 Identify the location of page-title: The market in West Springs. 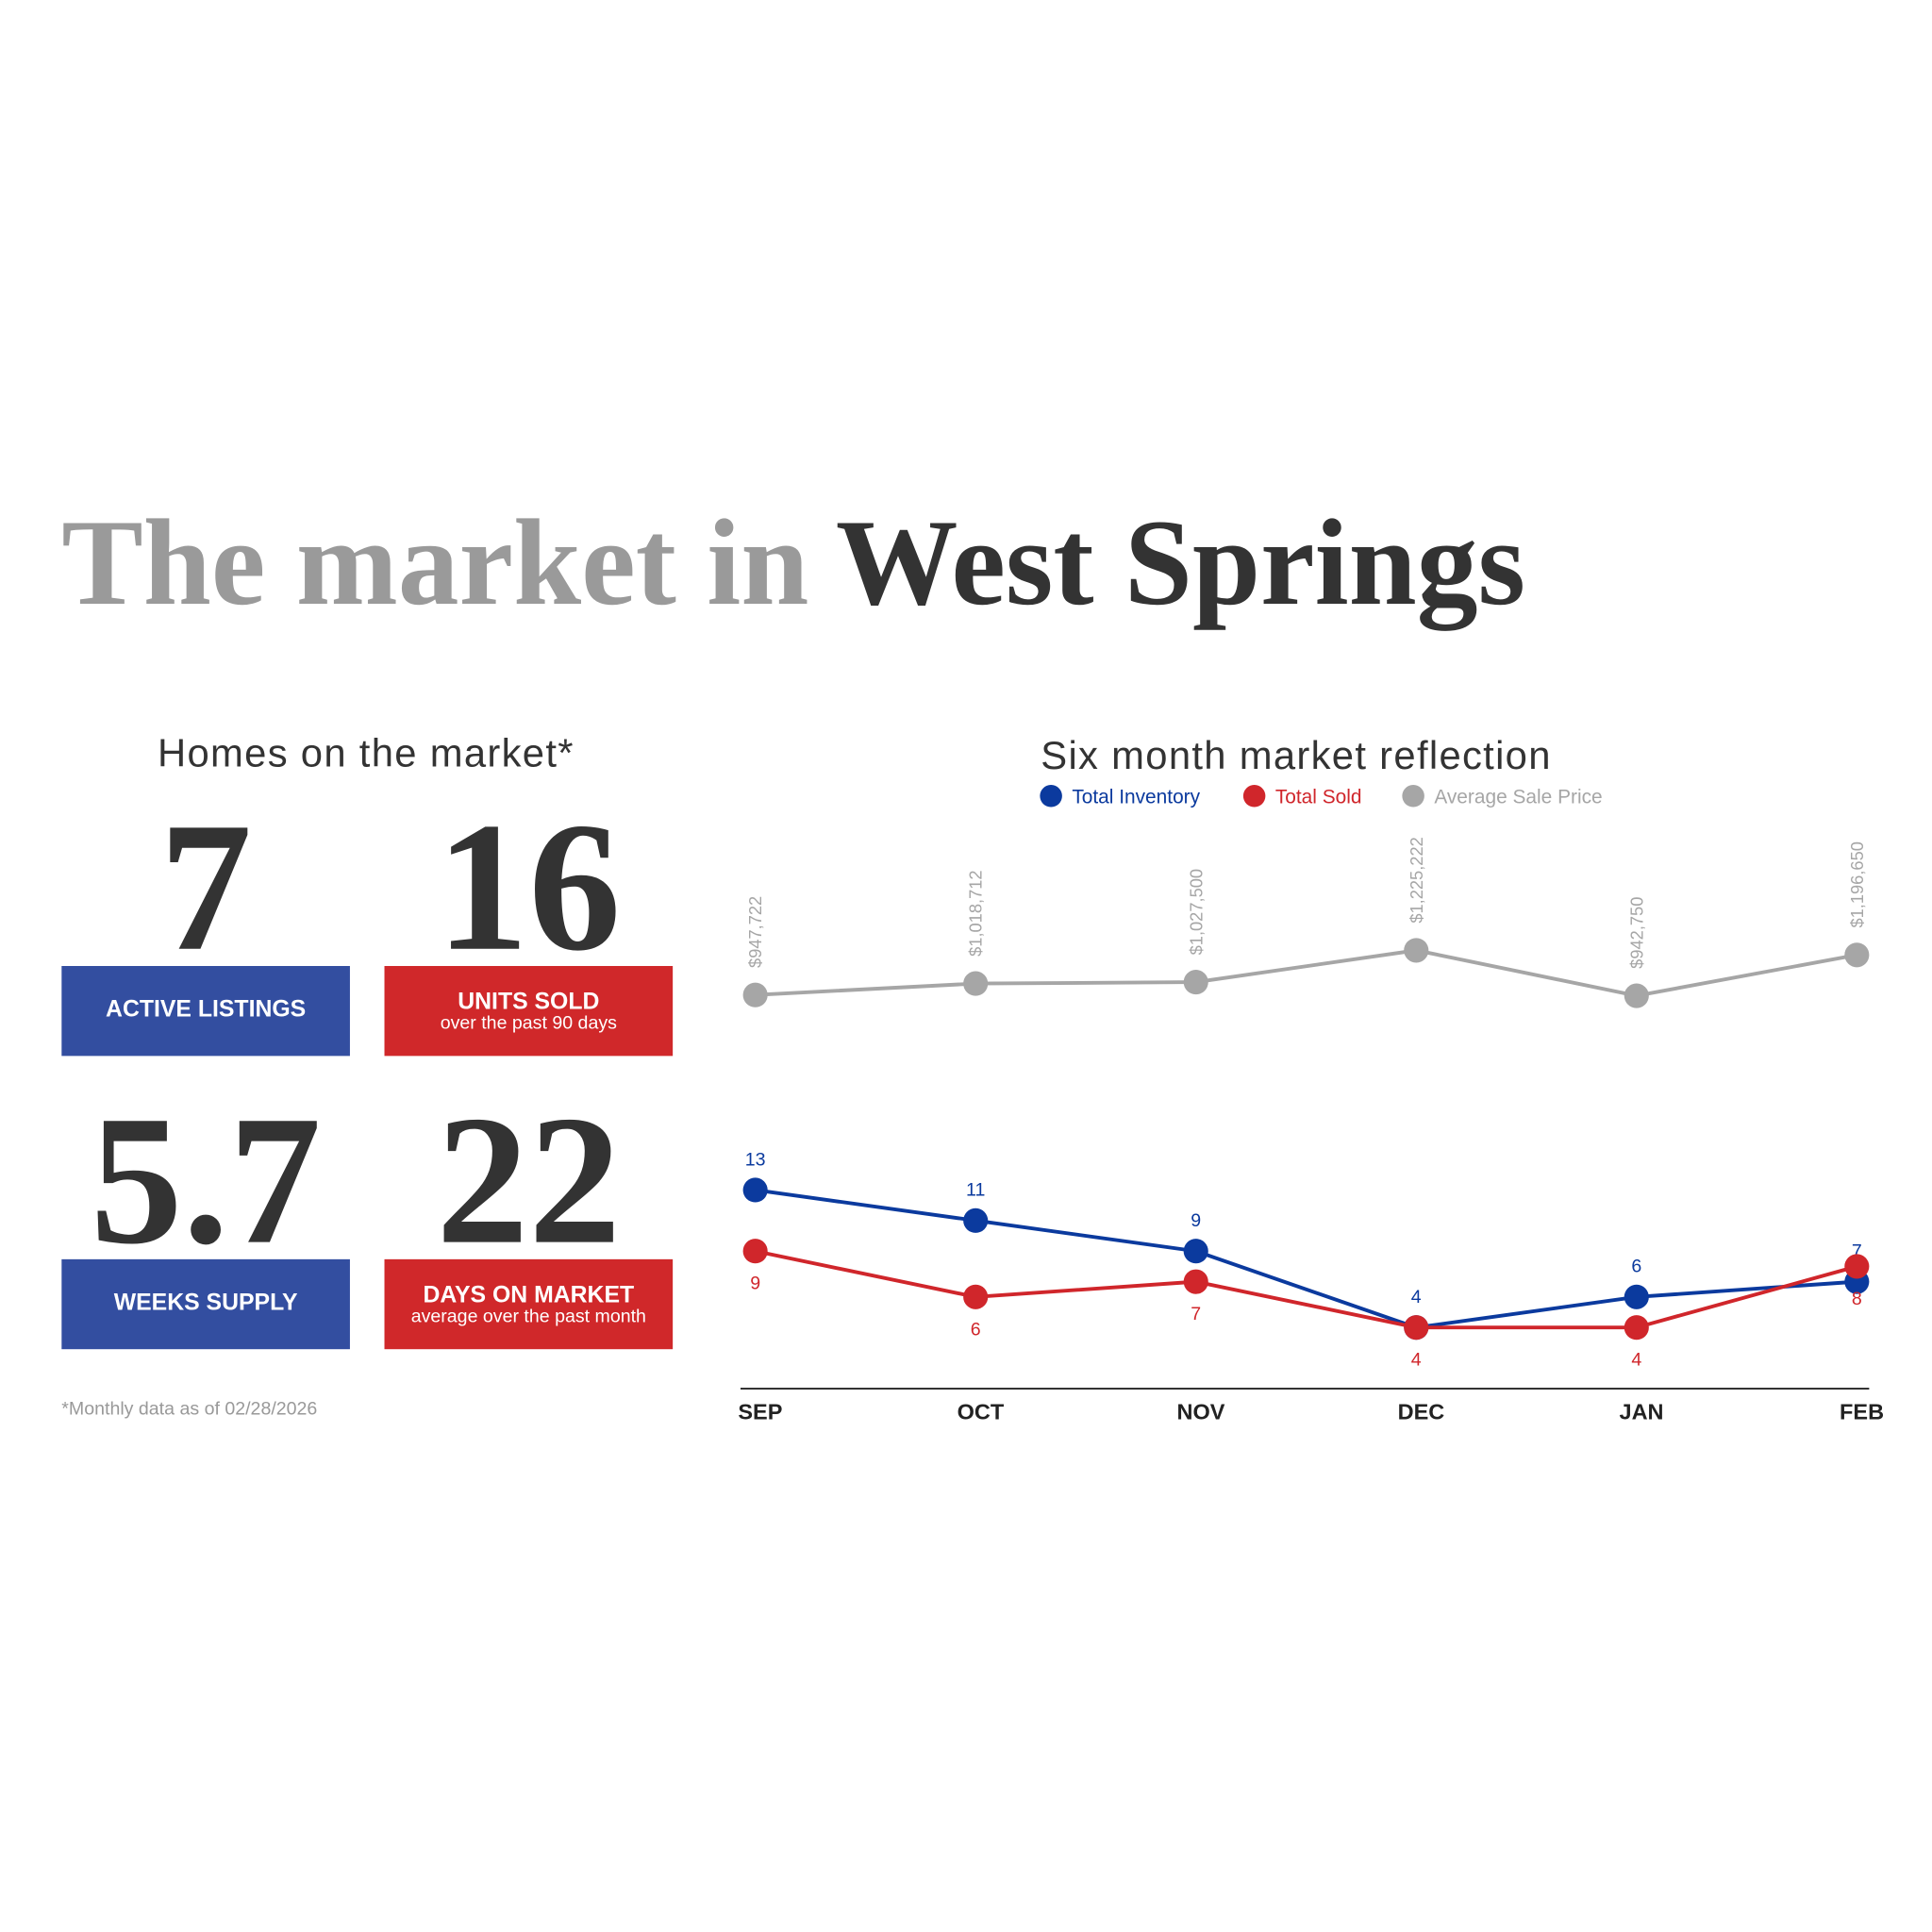
(793, 563).